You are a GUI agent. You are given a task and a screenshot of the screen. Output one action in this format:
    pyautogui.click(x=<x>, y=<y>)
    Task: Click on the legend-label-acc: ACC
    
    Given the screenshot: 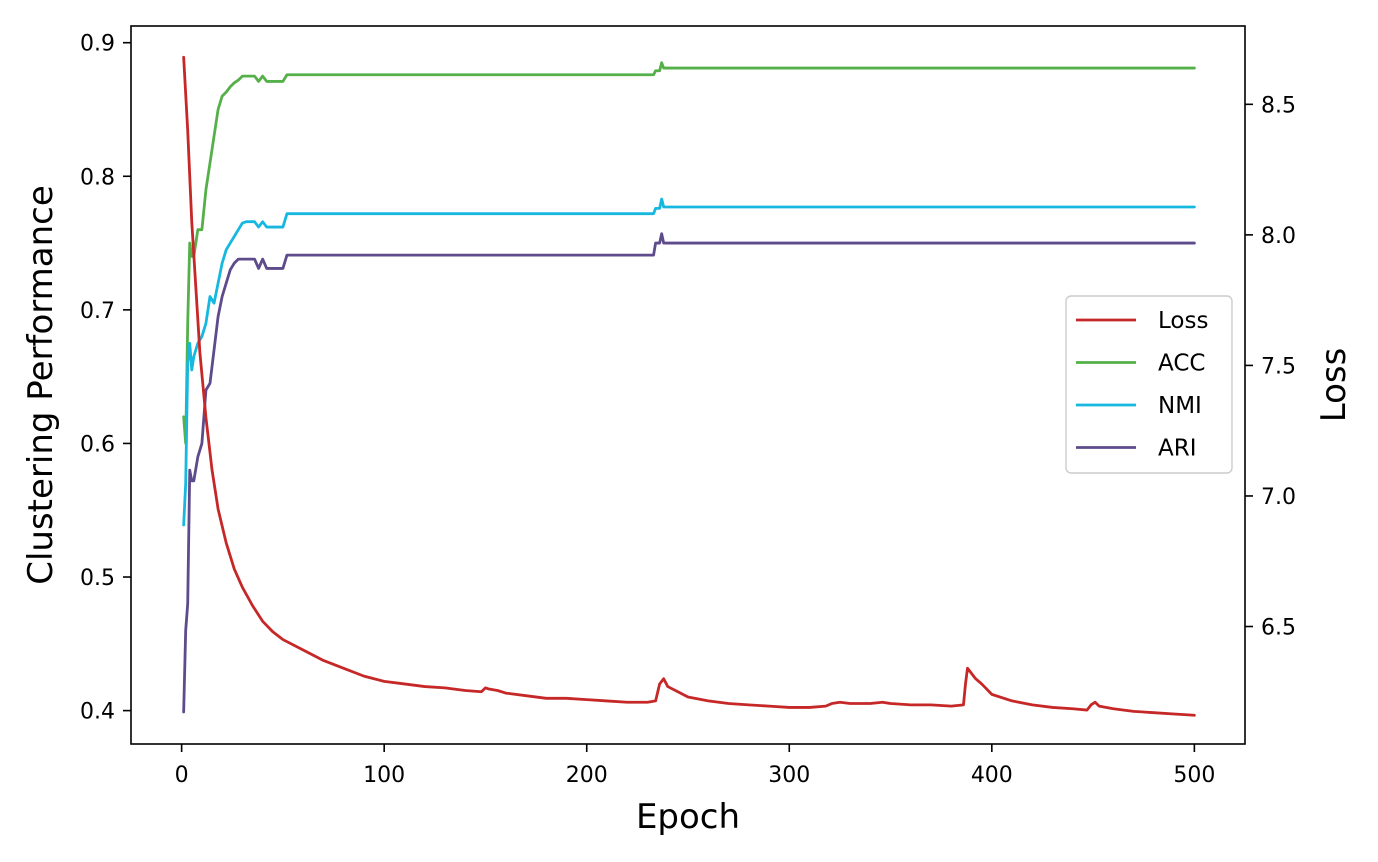 What is the action you would take?
    pyautogui.click(x=1181, y=364)
    